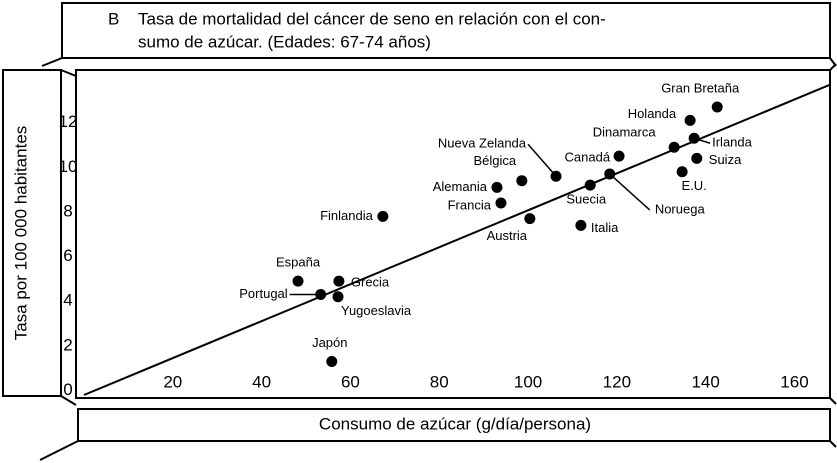 The height and width of the screenshot is (463, 837). Describe the element at coordinates (700, 87) in the screenshot. I see `point-label: Gran Bretaña` at that location.